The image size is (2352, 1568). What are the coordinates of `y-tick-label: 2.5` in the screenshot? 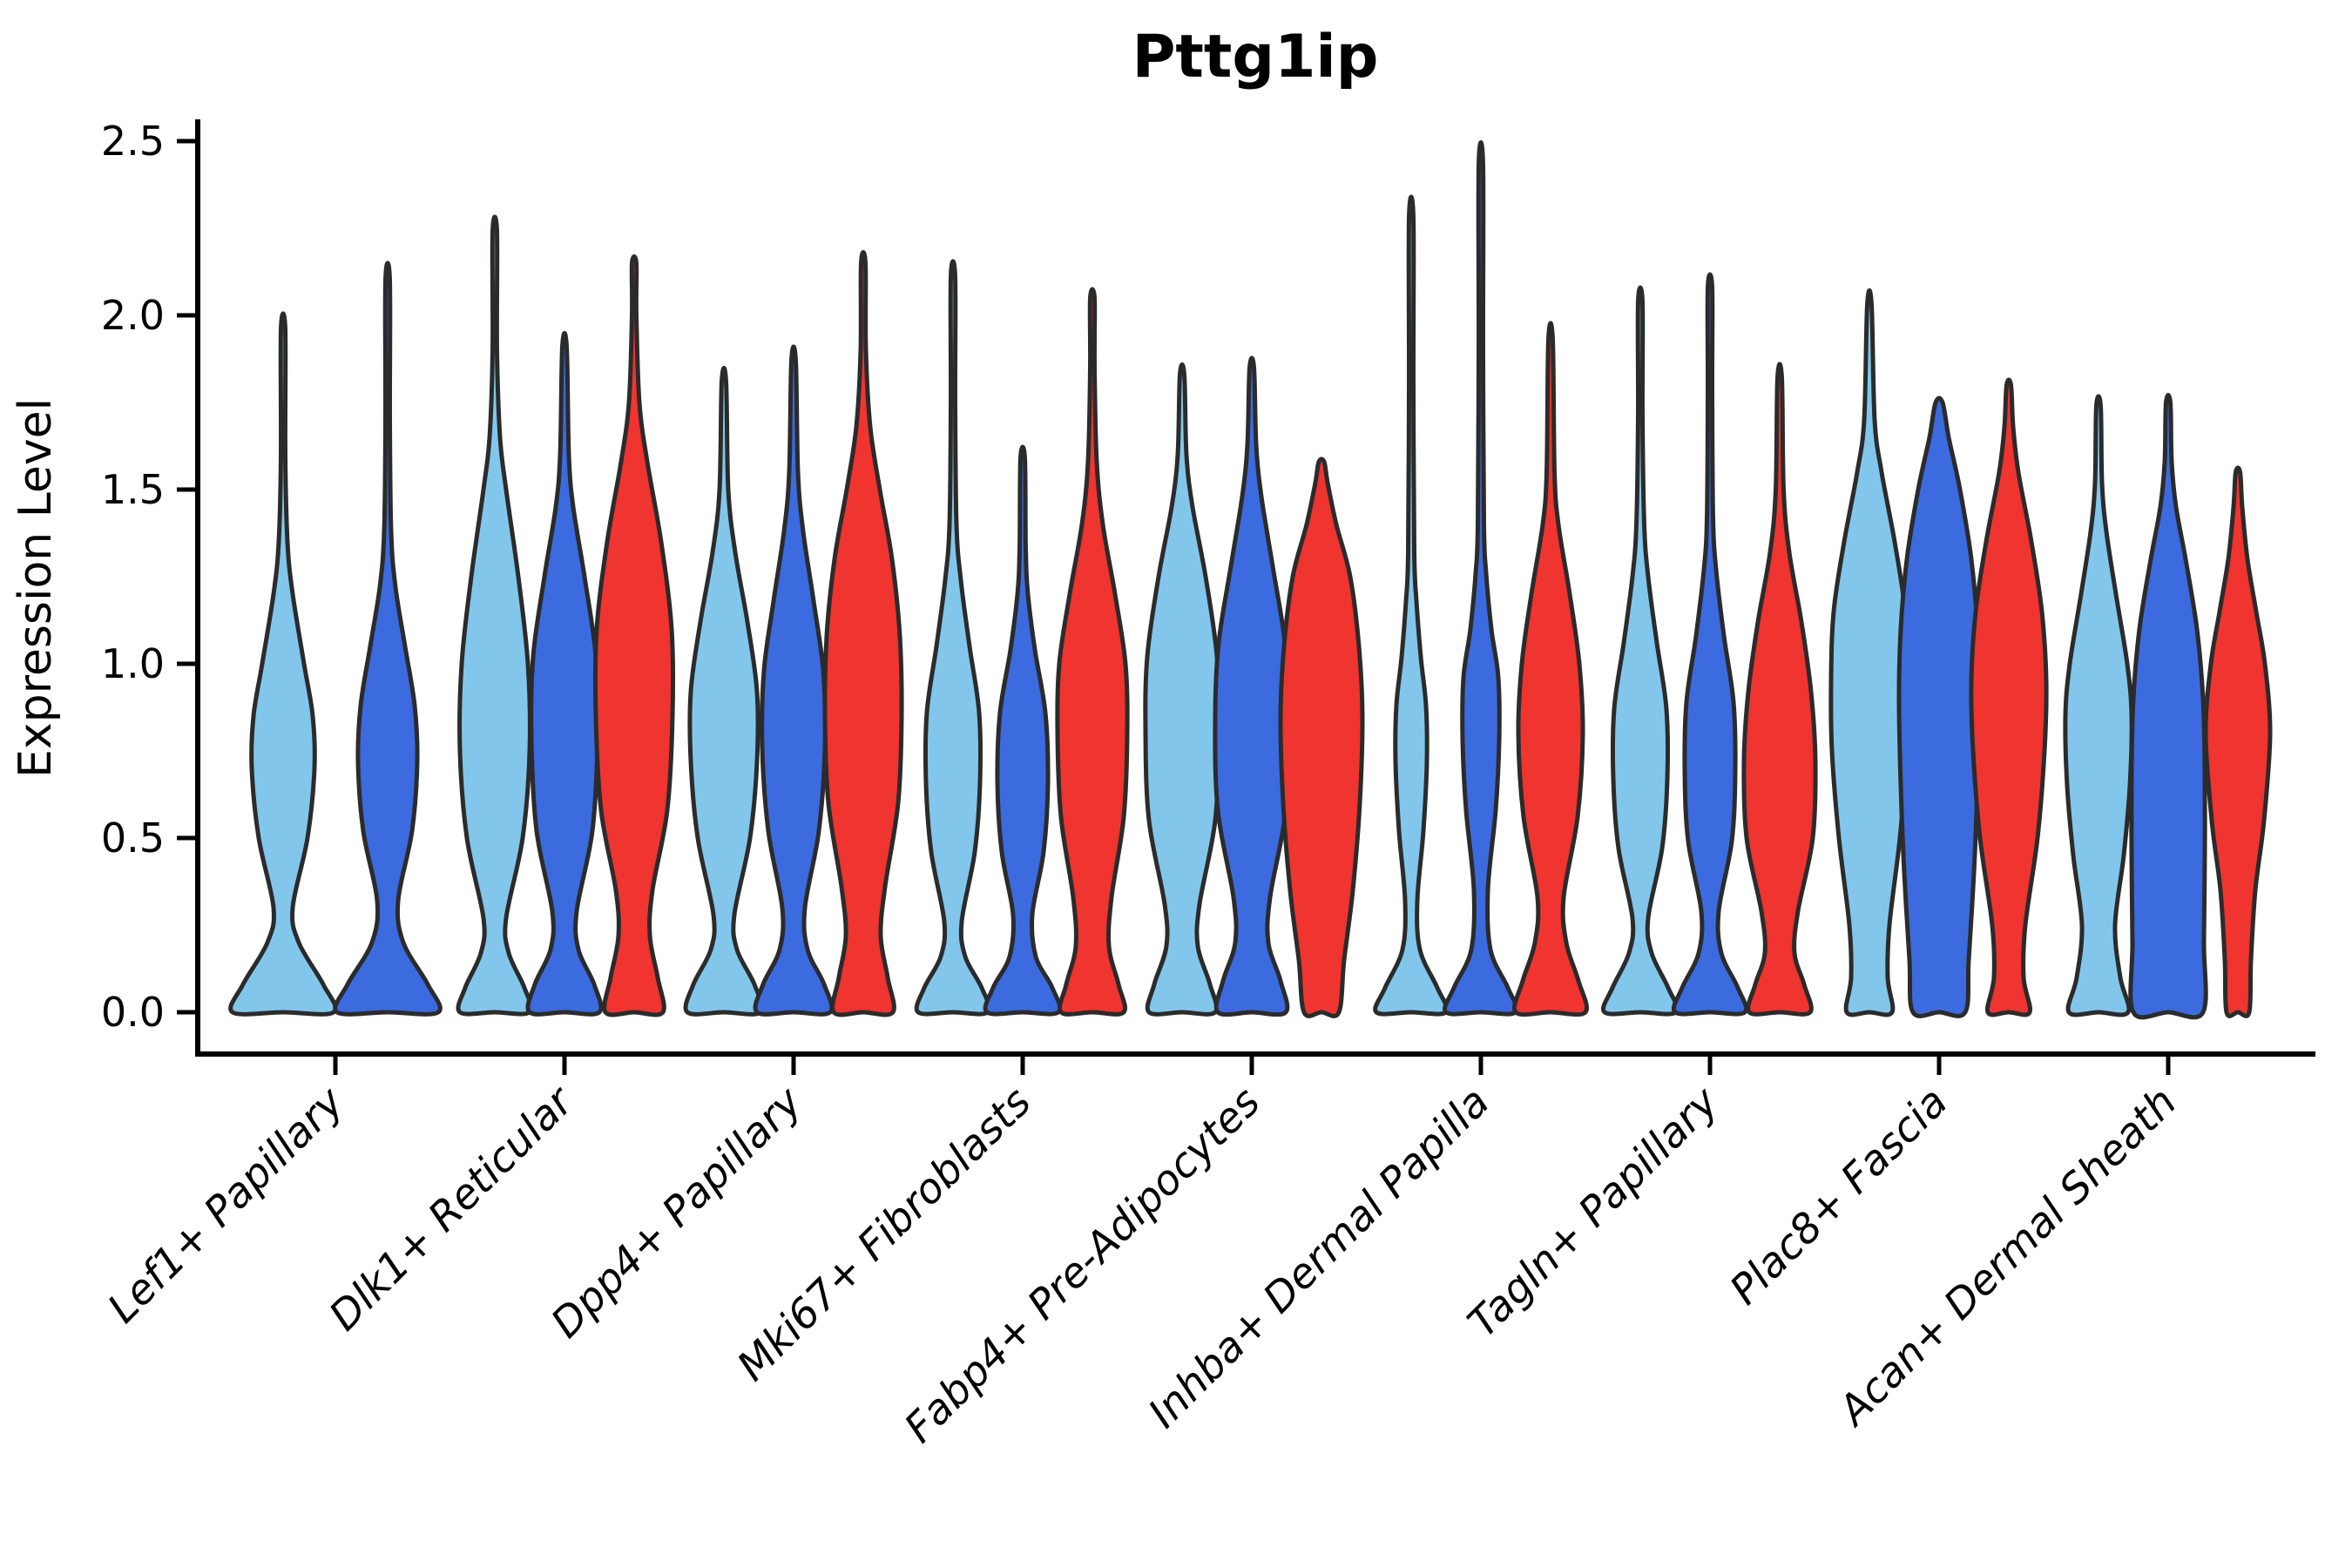 It's located at (133, 141).